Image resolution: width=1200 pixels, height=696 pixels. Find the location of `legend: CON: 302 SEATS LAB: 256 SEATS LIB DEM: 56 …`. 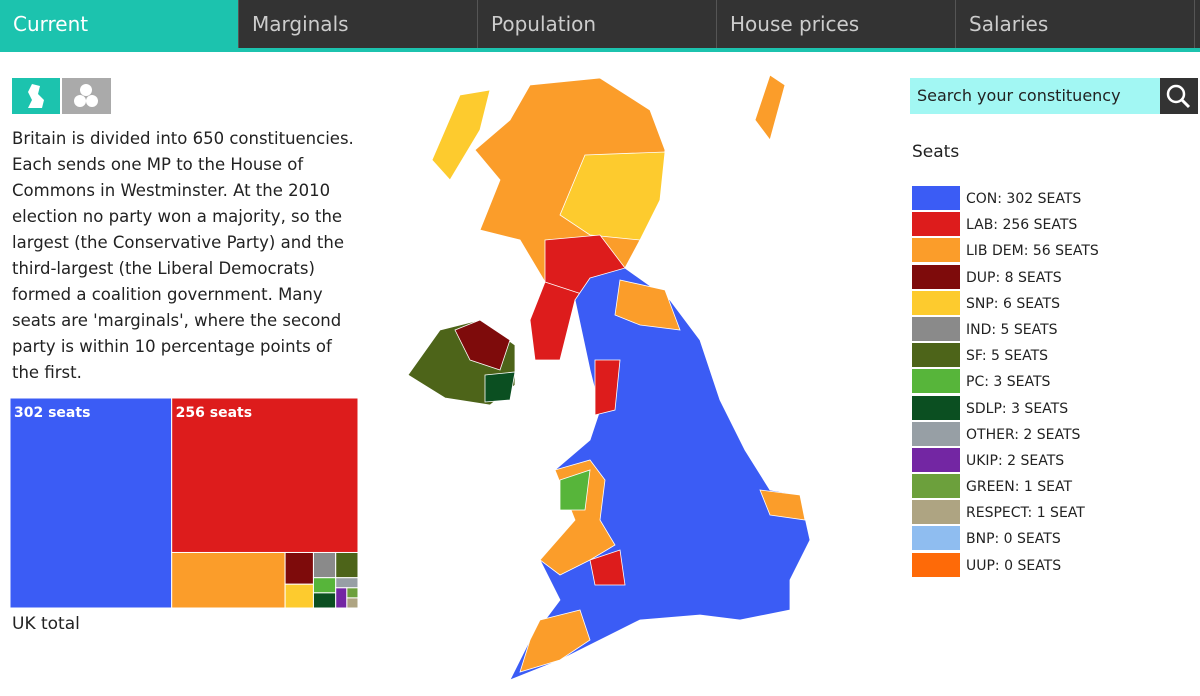

legend: CON: 302 SEATS LAB: 256 SEATS LIB DEM: 56 … is located at coordinates (1005, 382).